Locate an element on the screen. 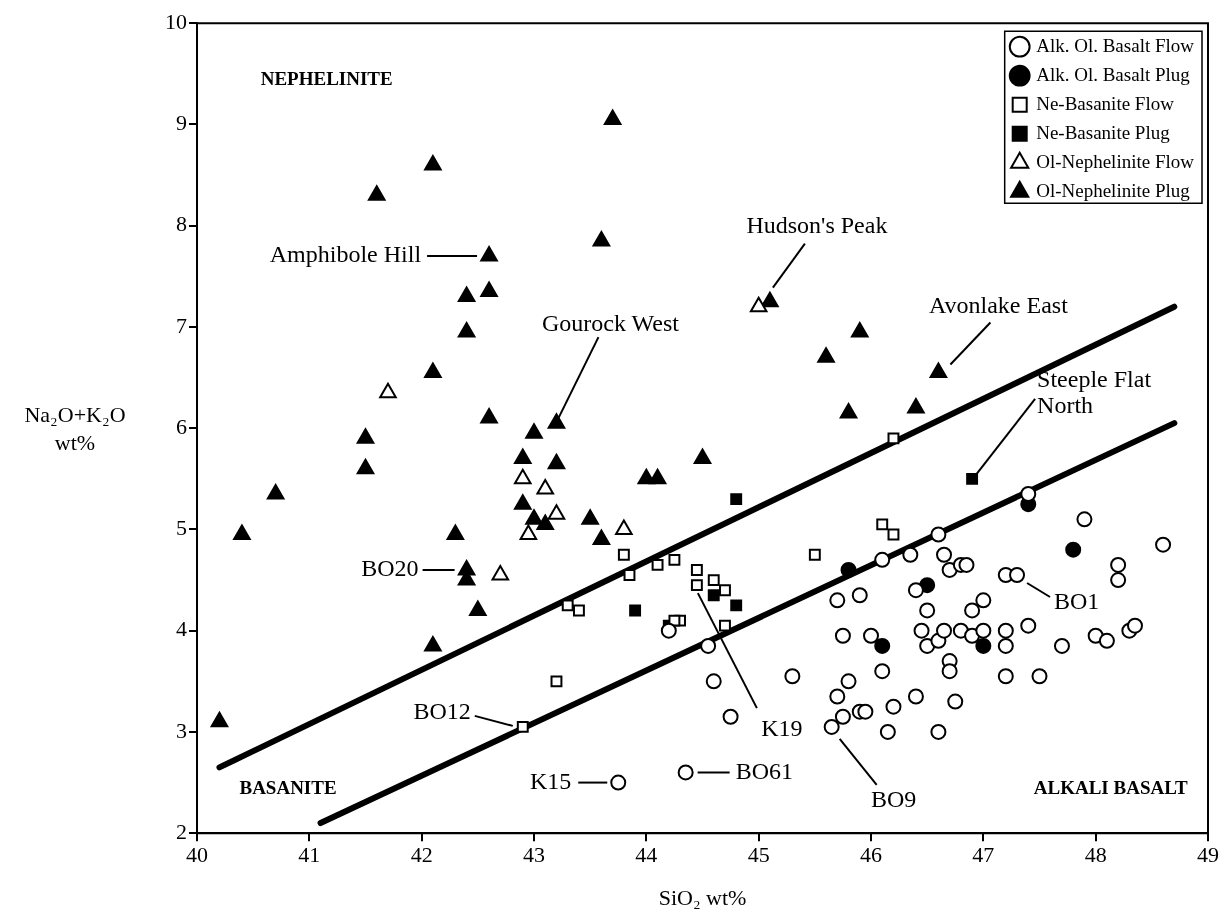 The image size is (1229, 924). legend-label: Alk. Ol. Basalt Flow is located at coordinates (1115, 45).